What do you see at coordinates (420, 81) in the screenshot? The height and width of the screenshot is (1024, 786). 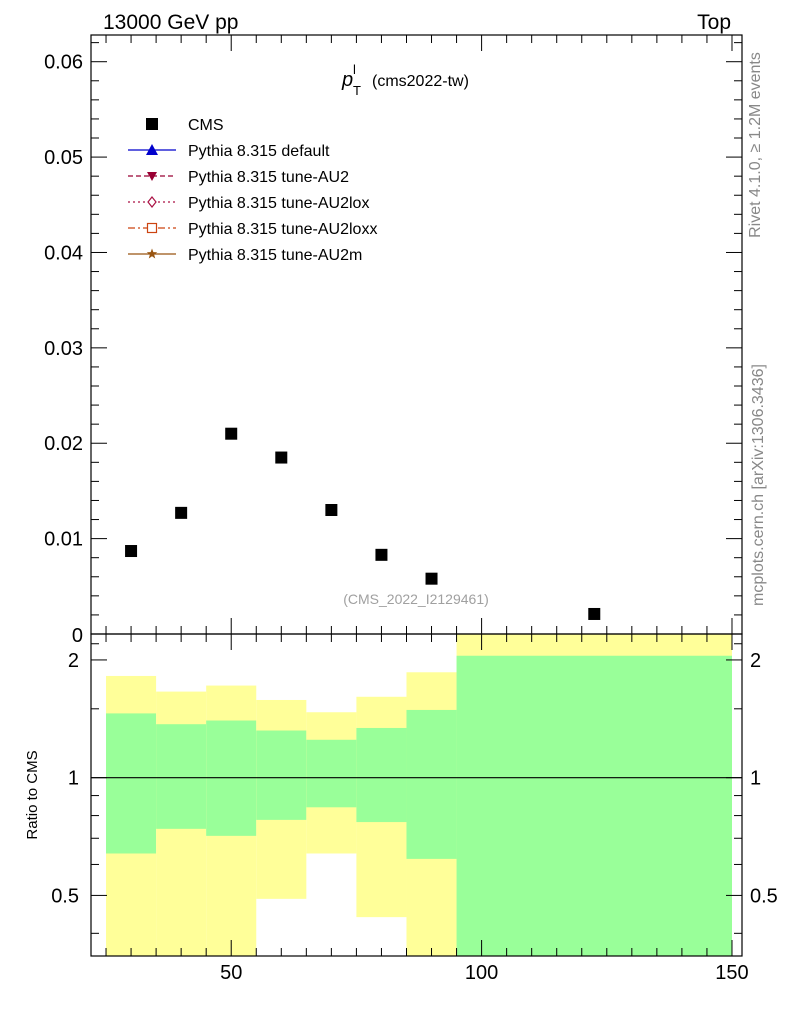 I see `title-suffix: (cms2022-tw)` at bounding box center [420, 81].